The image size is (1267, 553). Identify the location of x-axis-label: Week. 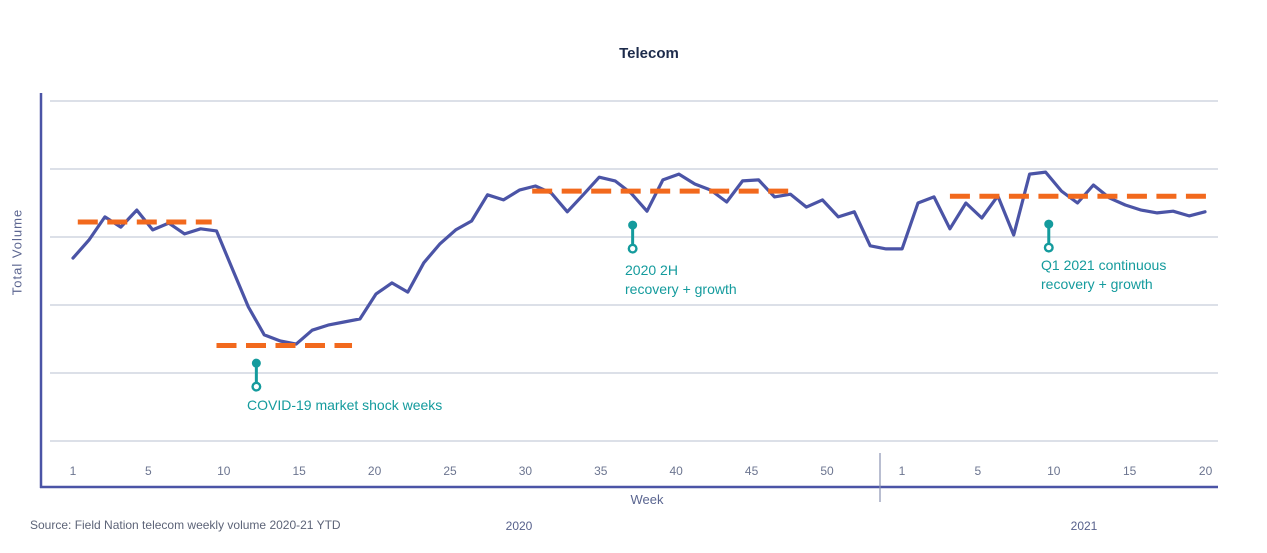
(647, 499).